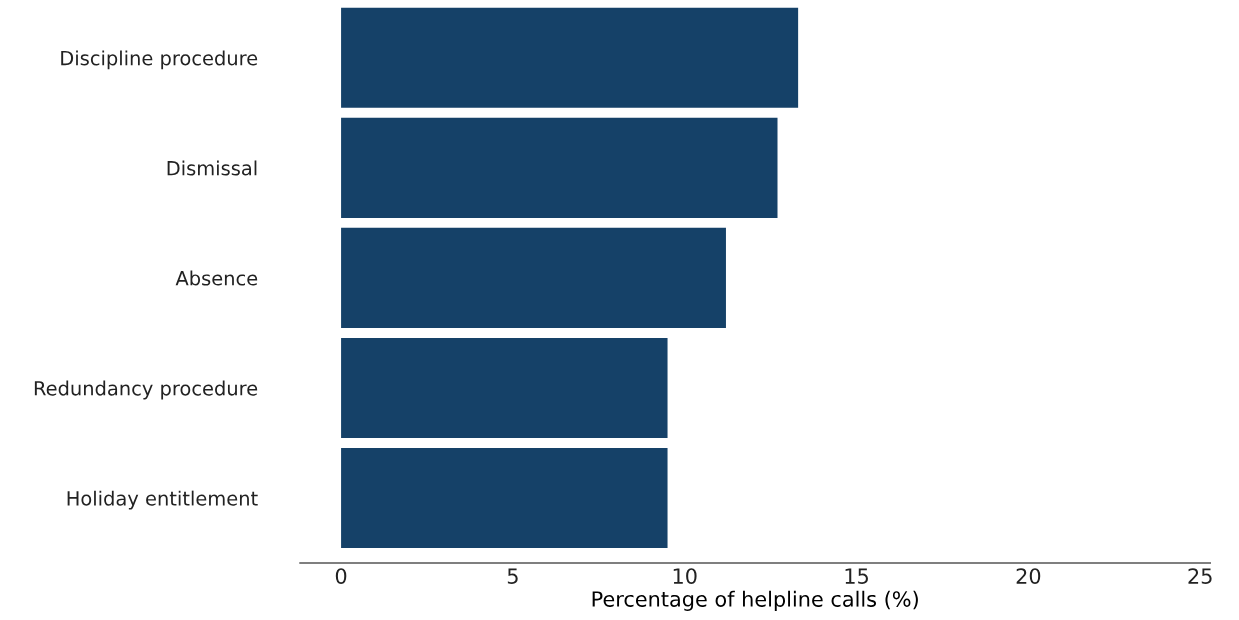 This screenshot has width=1239, height=620. What do you see at coordinates (146, 390) in the screenshot?
I see `y-tick-label: Redundancy procedure` at bounding box center [146, 390].